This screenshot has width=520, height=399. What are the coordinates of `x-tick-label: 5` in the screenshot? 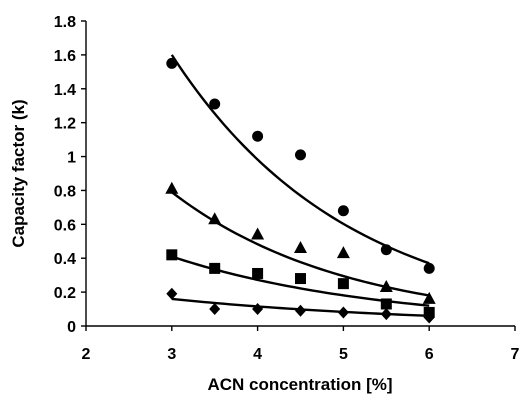 It's located at (343, 354).